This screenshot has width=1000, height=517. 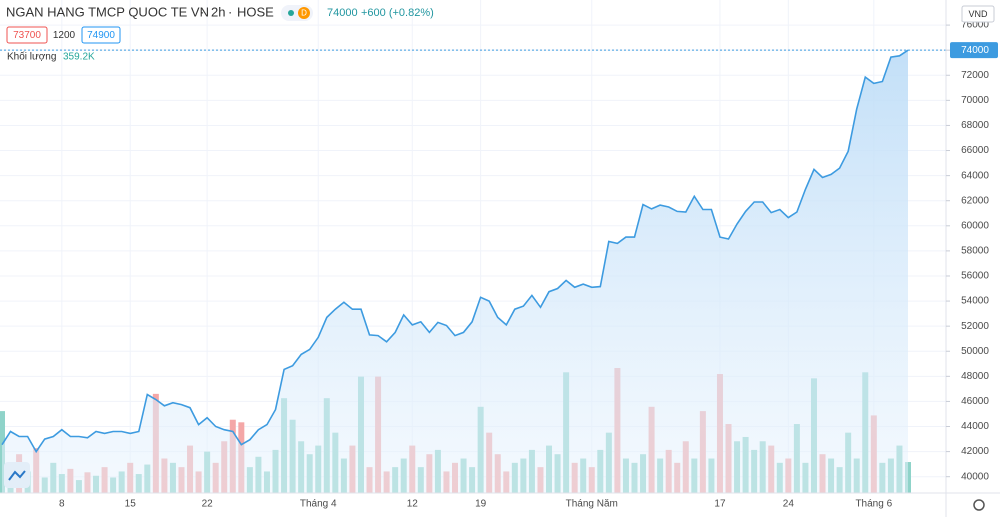 What do you see at coordinates (975, 401) in the screenshot?
I see `y-tick-label: 46000` at bounding box center [975, 401].